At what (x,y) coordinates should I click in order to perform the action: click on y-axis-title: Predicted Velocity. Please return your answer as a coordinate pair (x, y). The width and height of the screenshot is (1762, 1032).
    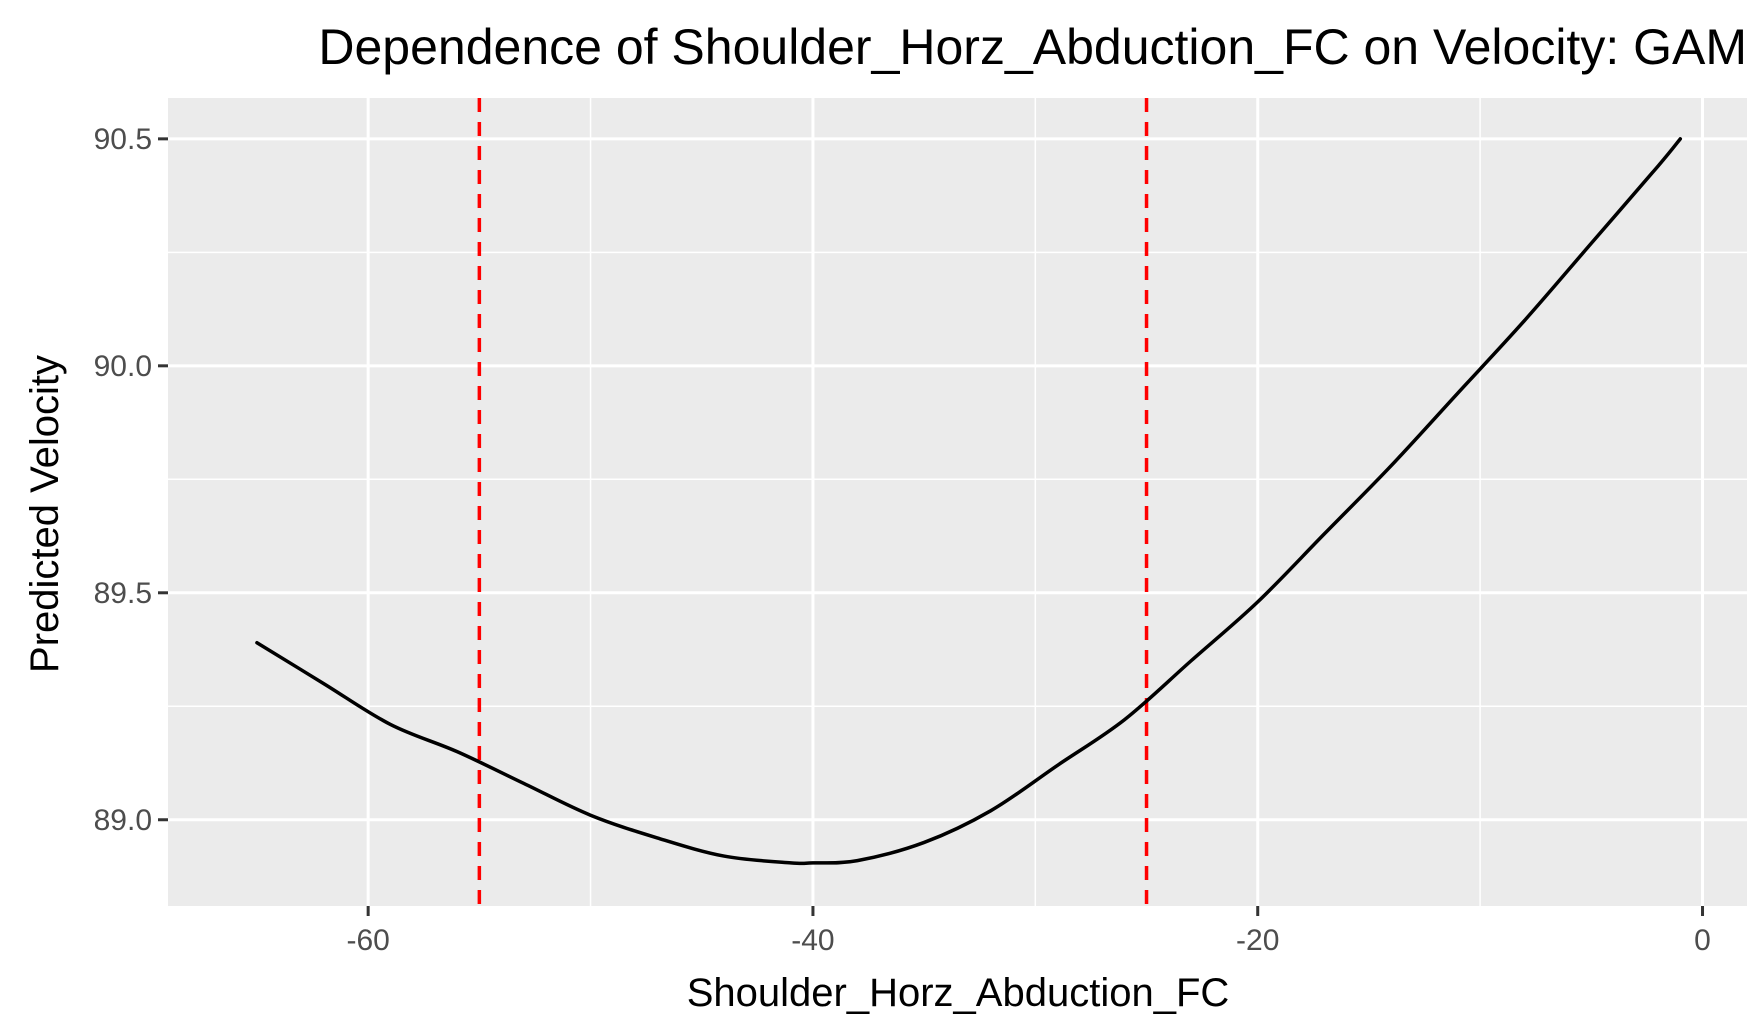
    Looking at the image, I should click on (45, 514).